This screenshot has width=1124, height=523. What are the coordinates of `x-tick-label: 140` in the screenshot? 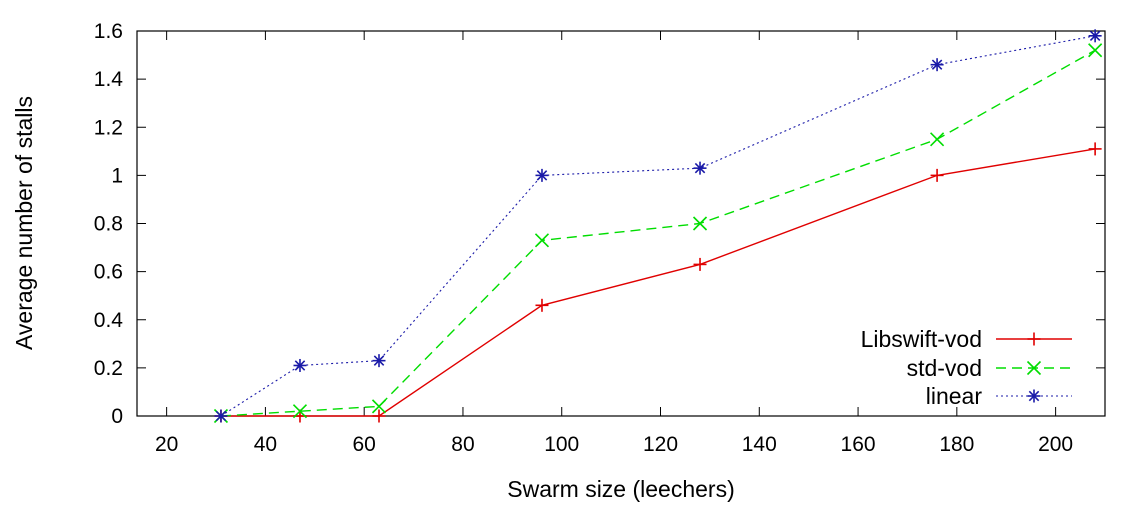 It's located at (759, 444).